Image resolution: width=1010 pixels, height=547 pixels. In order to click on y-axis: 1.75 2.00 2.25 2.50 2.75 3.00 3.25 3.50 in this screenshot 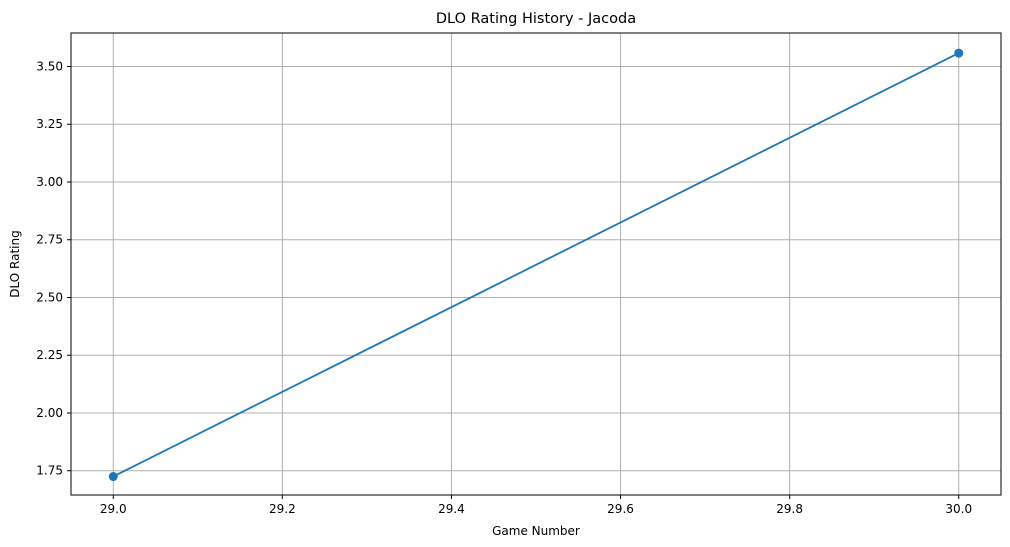, I will do `click(53, 268)`.